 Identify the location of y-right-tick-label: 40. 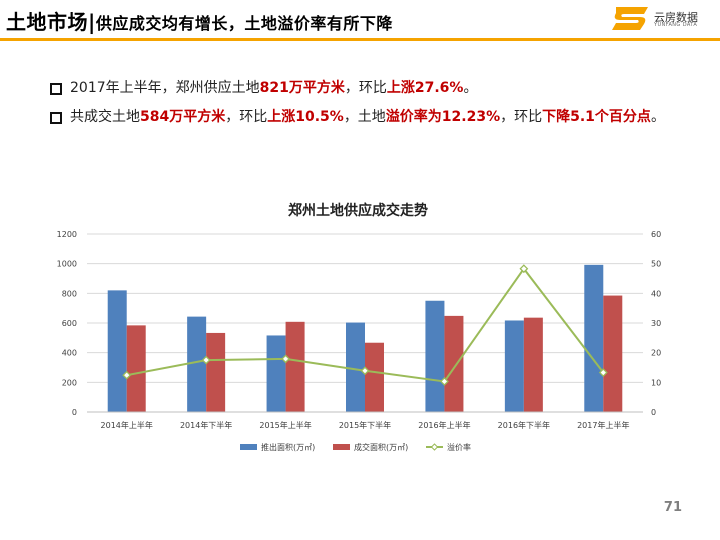
(656, 293).